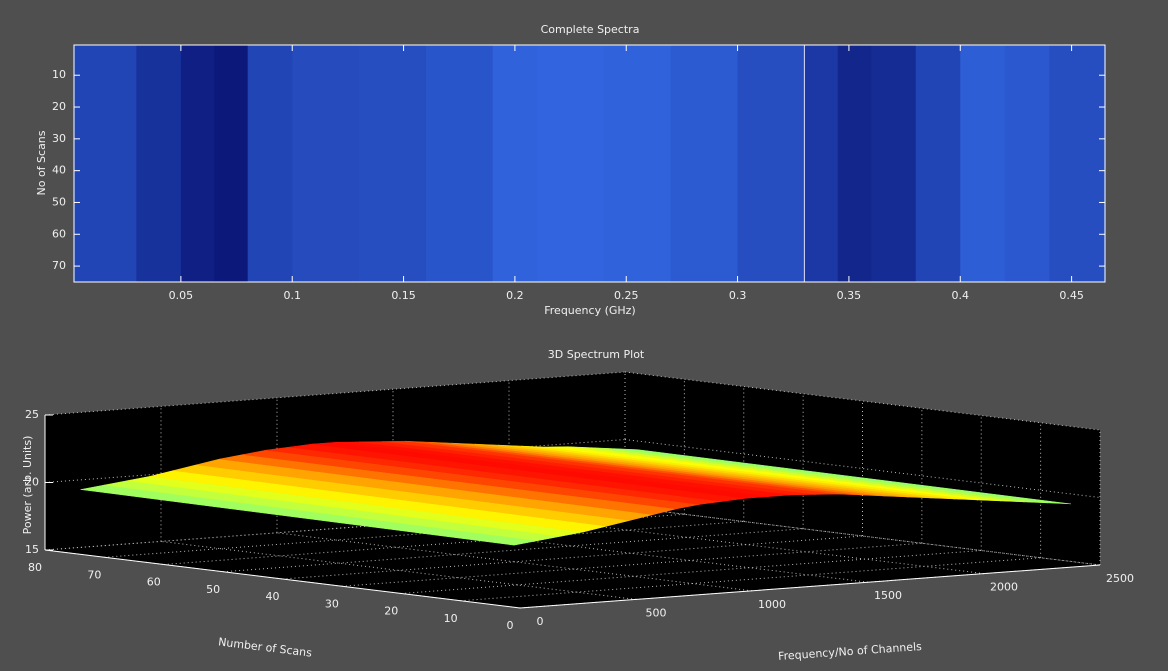  I want to click on x-tick-label: 1000, so click(772, 604).